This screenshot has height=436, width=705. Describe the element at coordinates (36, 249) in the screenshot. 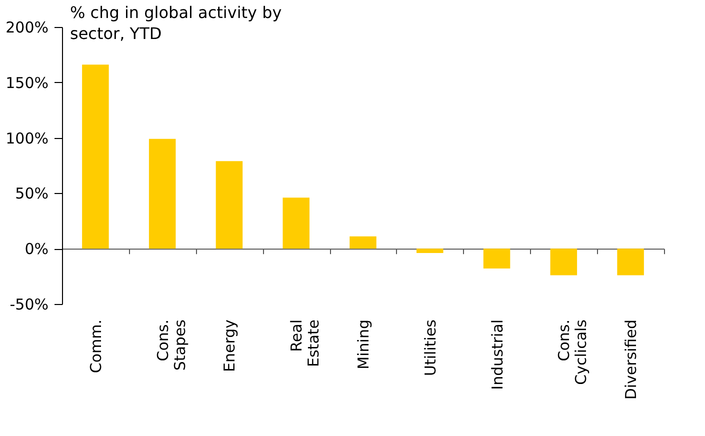

I see `y-tick-label: 0%` at that location.